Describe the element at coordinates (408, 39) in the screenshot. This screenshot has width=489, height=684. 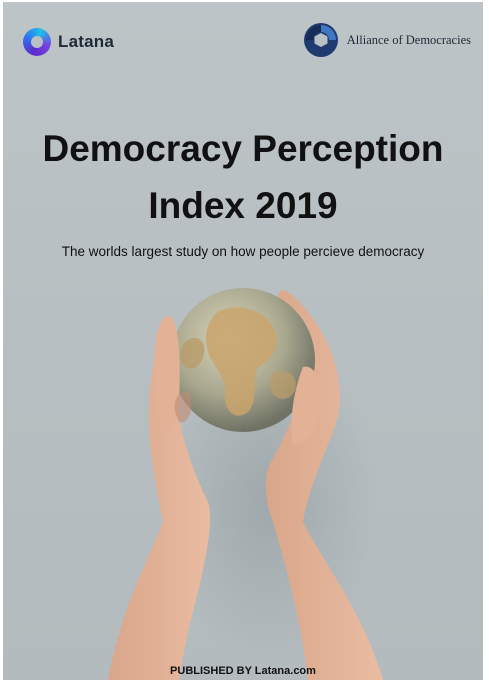
I see `alliance-wordmark: Alliance of Democracies` at that location.